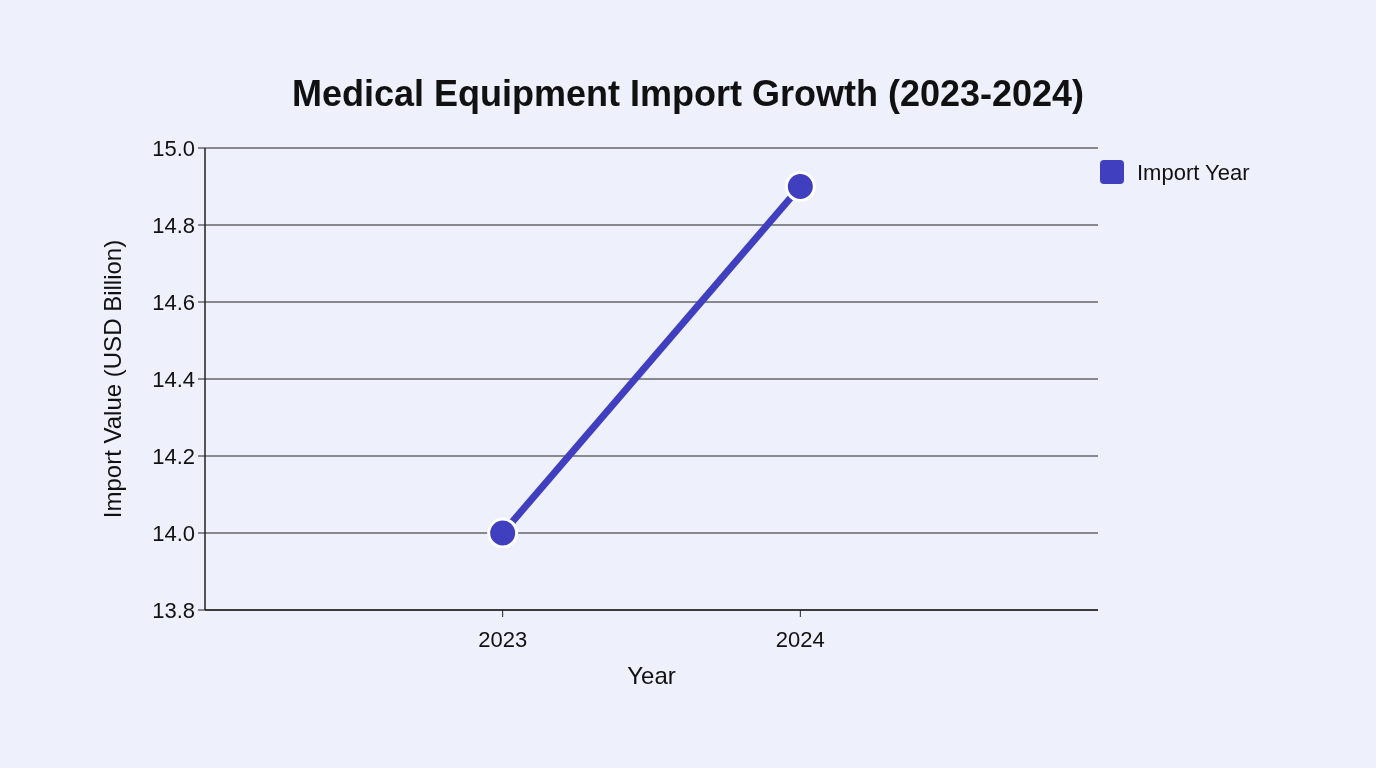  What do you see at coordinates (503, 639) in the screenshot?
I see `x-tick-label: 2023` at bounding box center [503, 639].